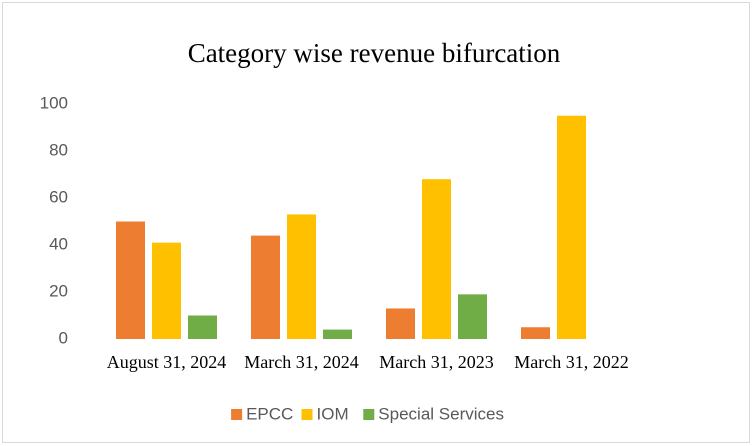  Describe the element at coordinates (333, 413) in the screenshot. I see `legend-label: IOM` at that location.